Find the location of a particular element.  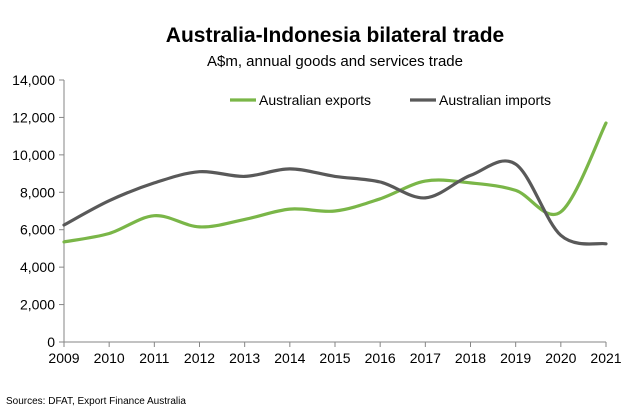

legend-label: Australian imports is located at coordinates (495, 100).